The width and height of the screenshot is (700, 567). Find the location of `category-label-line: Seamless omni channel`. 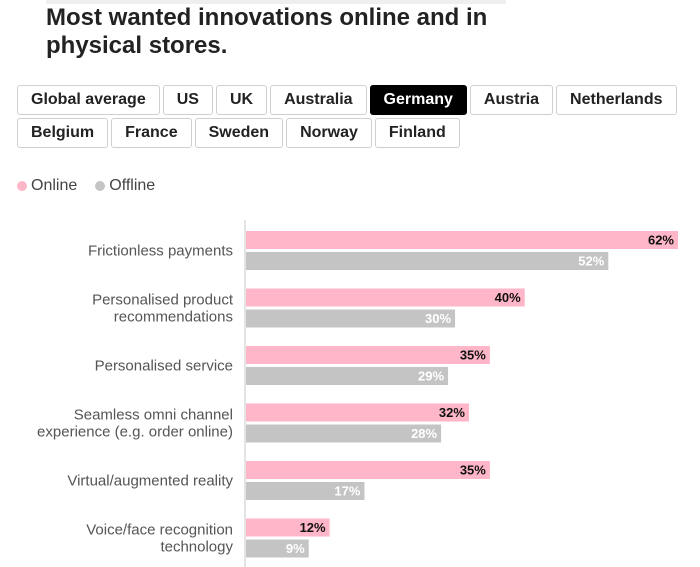

category-label-line: Seamless omni channel is located at coordinates (153, 415).